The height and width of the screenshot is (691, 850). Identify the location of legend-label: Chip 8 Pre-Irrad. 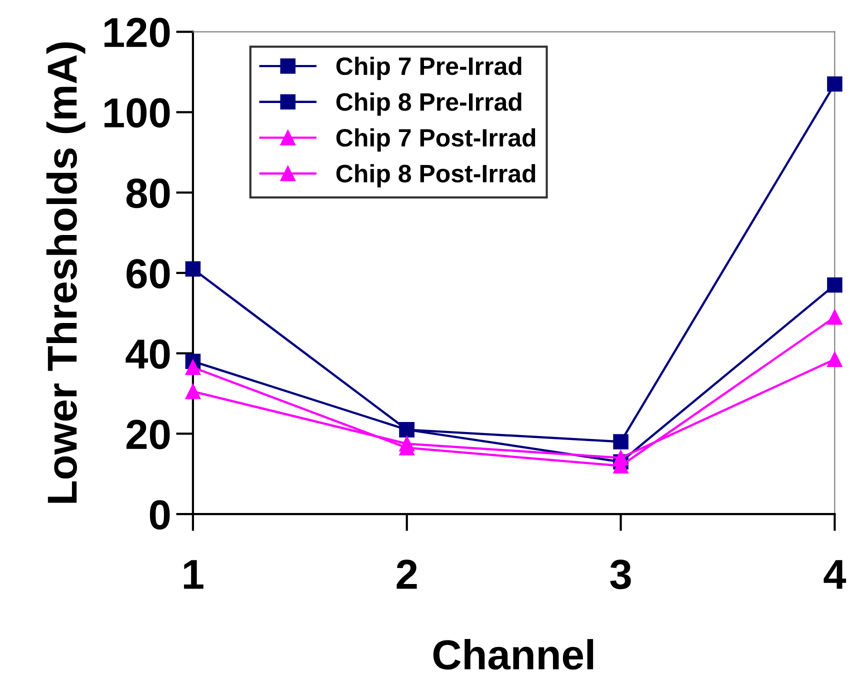
(429, 104).